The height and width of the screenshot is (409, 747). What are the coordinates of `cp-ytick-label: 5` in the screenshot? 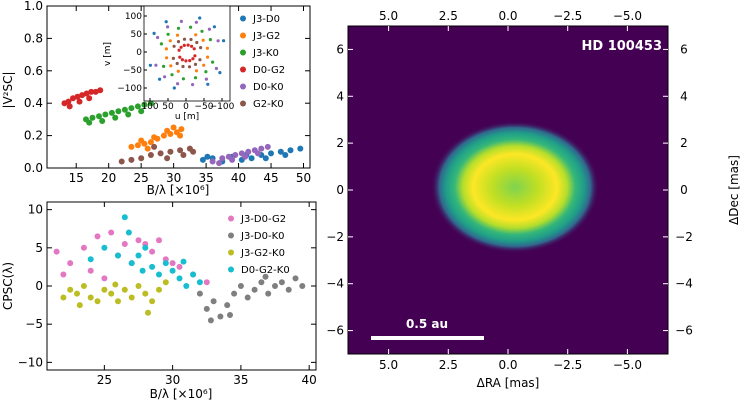 It's located at (39, 248).